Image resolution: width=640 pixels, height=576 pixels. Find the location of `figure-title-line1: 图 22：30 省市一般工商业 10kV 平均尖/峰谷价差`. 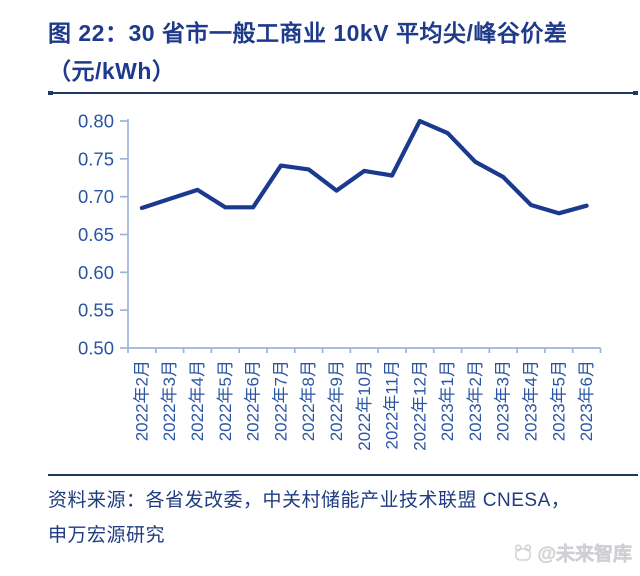

figure-title-line1: 图 22：30 省市一般工商业 10kV 平均尖/峰谷价差 is located at coordinates (308, 33).